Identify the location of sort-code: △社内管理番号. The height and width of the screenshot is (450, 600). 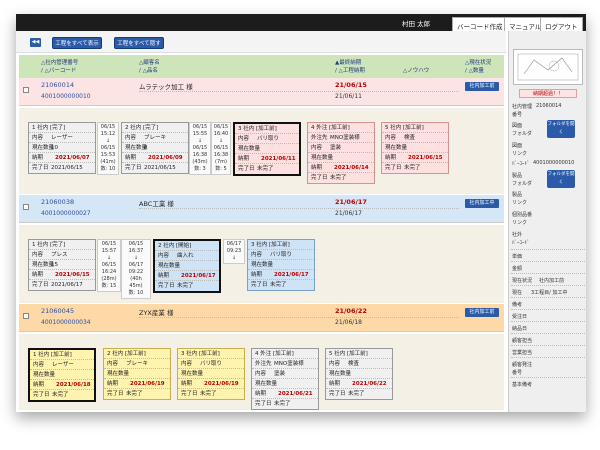
(60, 63).